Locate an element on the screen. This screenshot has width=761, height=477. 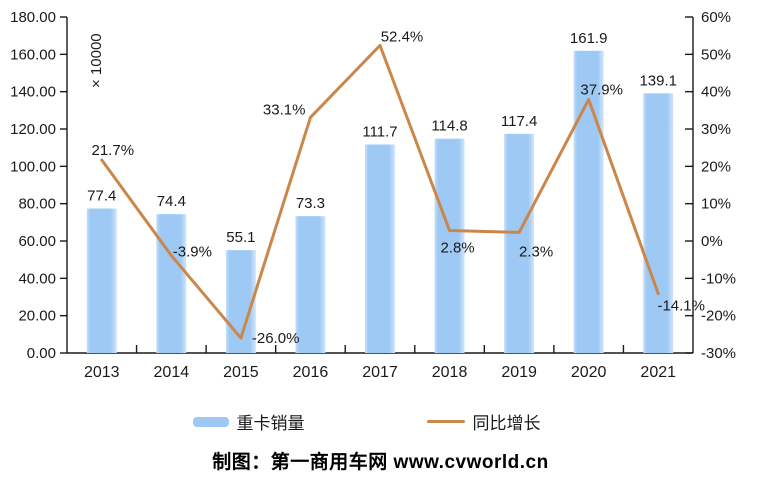
bar-2021 is located at coordinates (658, 223).